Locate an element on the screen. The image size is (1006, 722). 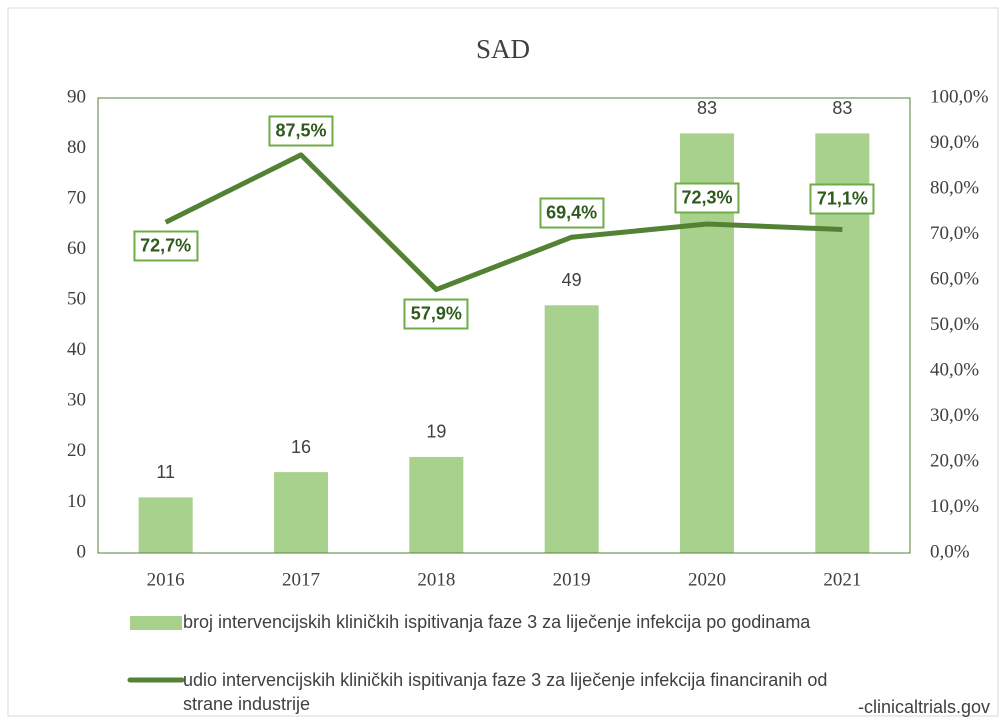
y-tick-label: 50 is located at coordinates (76, 299).